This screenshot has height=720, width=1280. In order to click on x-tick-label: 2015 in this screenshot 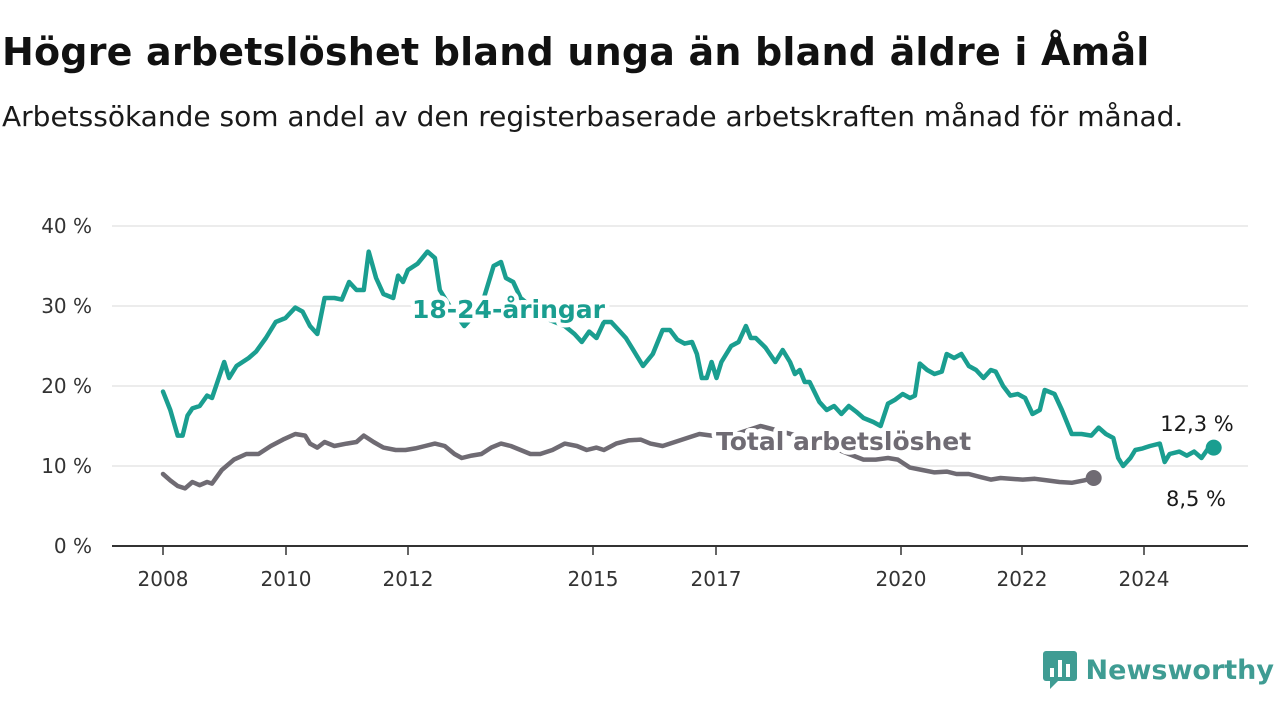, I will do `click(593, 579)`.